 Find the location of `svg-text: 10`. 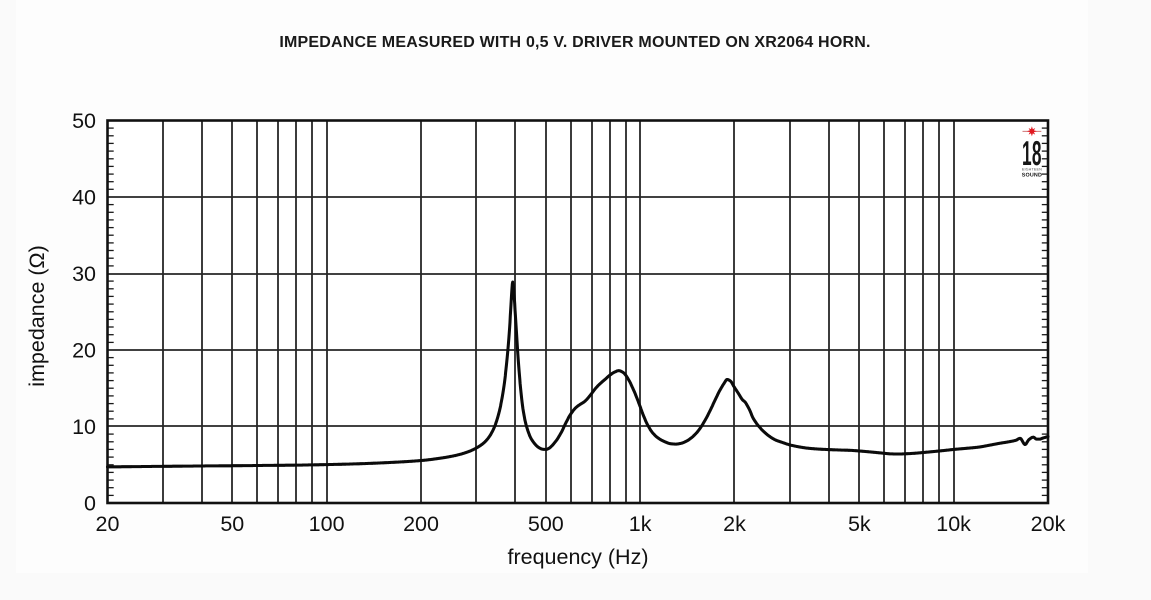

svg-text: 10 is located at coordinates (84, 427).